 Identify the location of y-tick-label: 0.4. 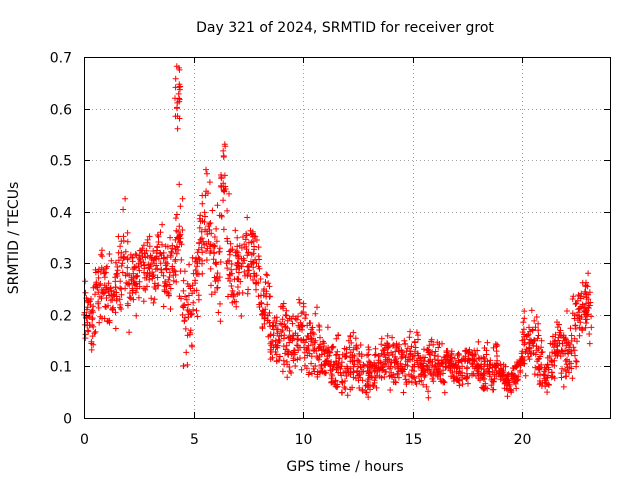
(61, 214).